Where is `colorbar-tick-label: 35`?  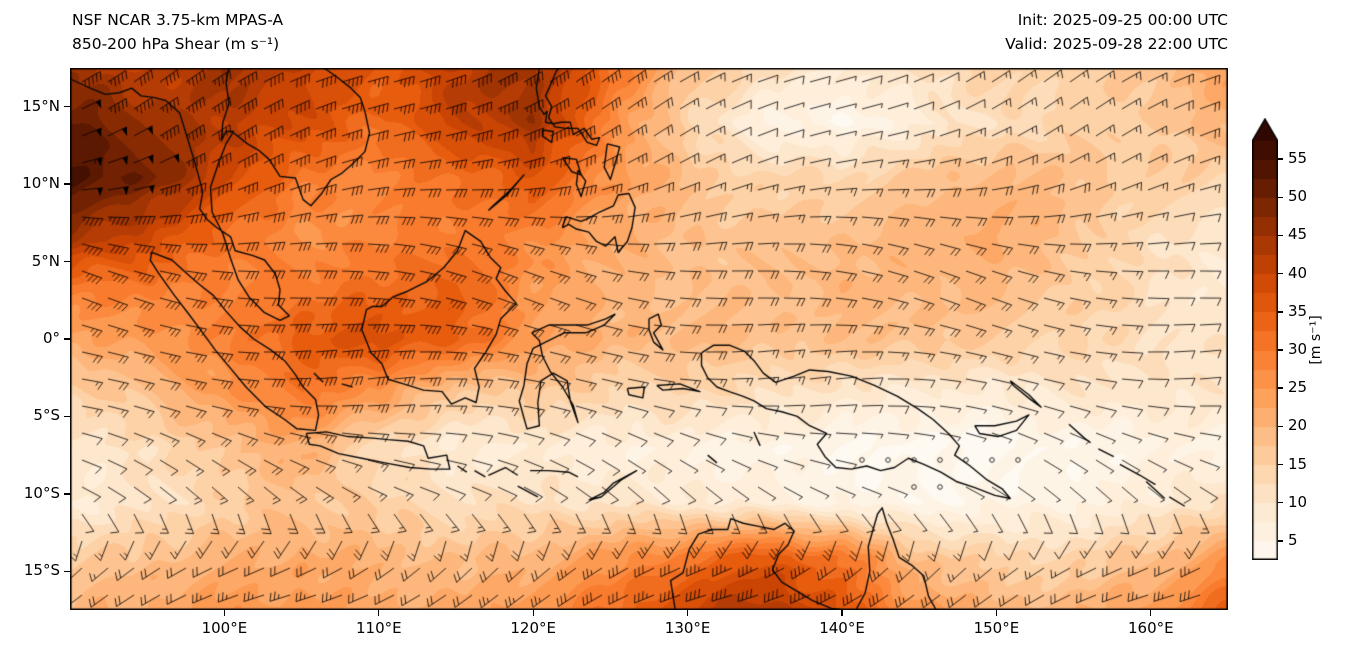
colorbar-tick-label: 35 is located at coordinates (1298, 310).